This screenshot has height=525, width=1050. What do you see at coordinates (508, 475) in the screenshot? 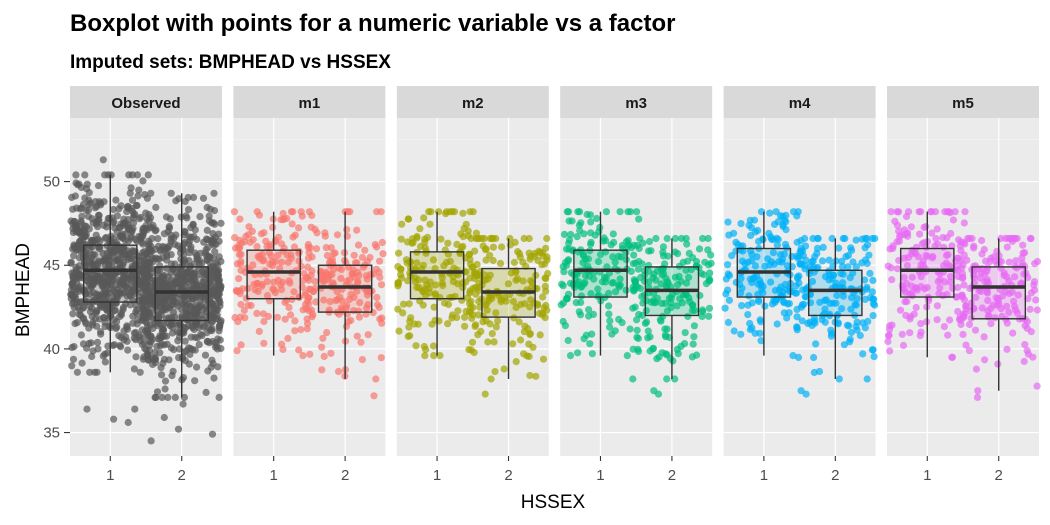
I see `x-tick-label: 2` at bounding box center [508, 475].